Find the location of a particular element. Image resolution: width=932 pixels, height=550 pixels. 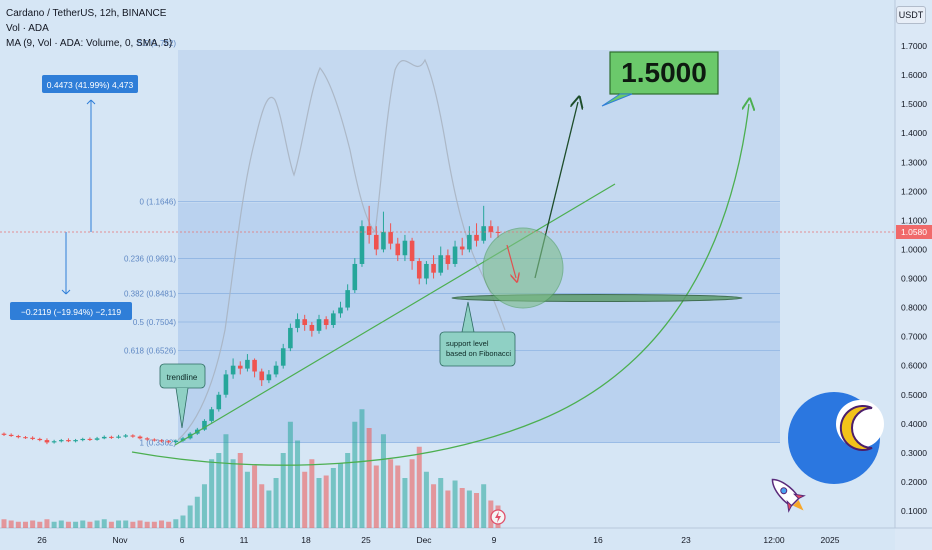

price-tick-label: 1.1000 is located at coordinates (914, 220).